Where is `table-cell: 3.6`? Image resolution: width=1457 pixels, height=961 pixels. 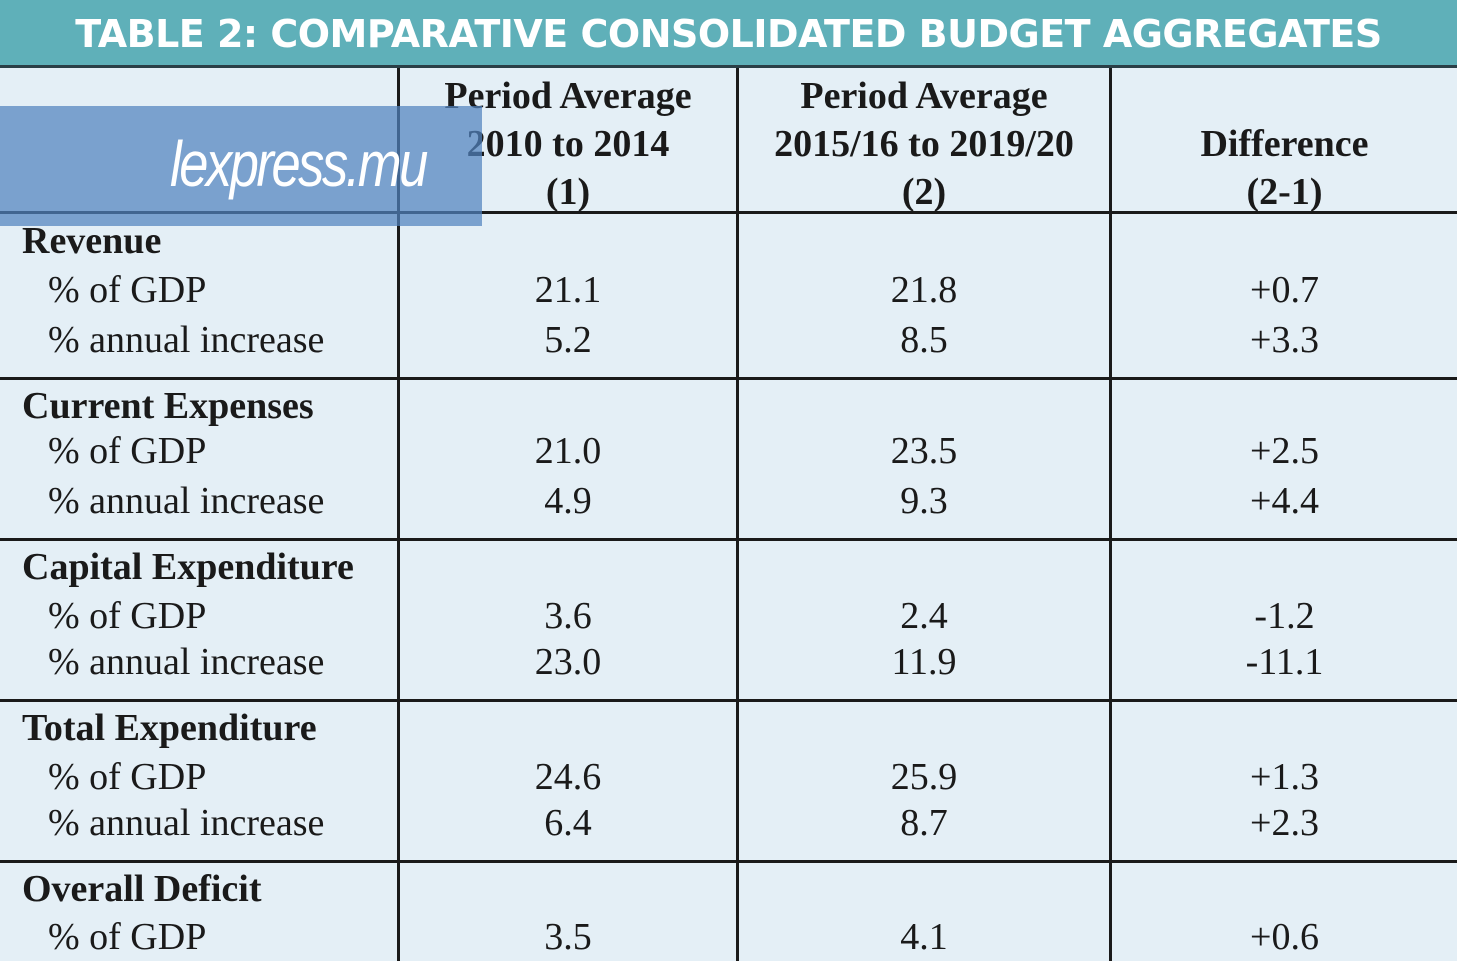
table-cell: 3.6 is located at coordinates (568, 616).